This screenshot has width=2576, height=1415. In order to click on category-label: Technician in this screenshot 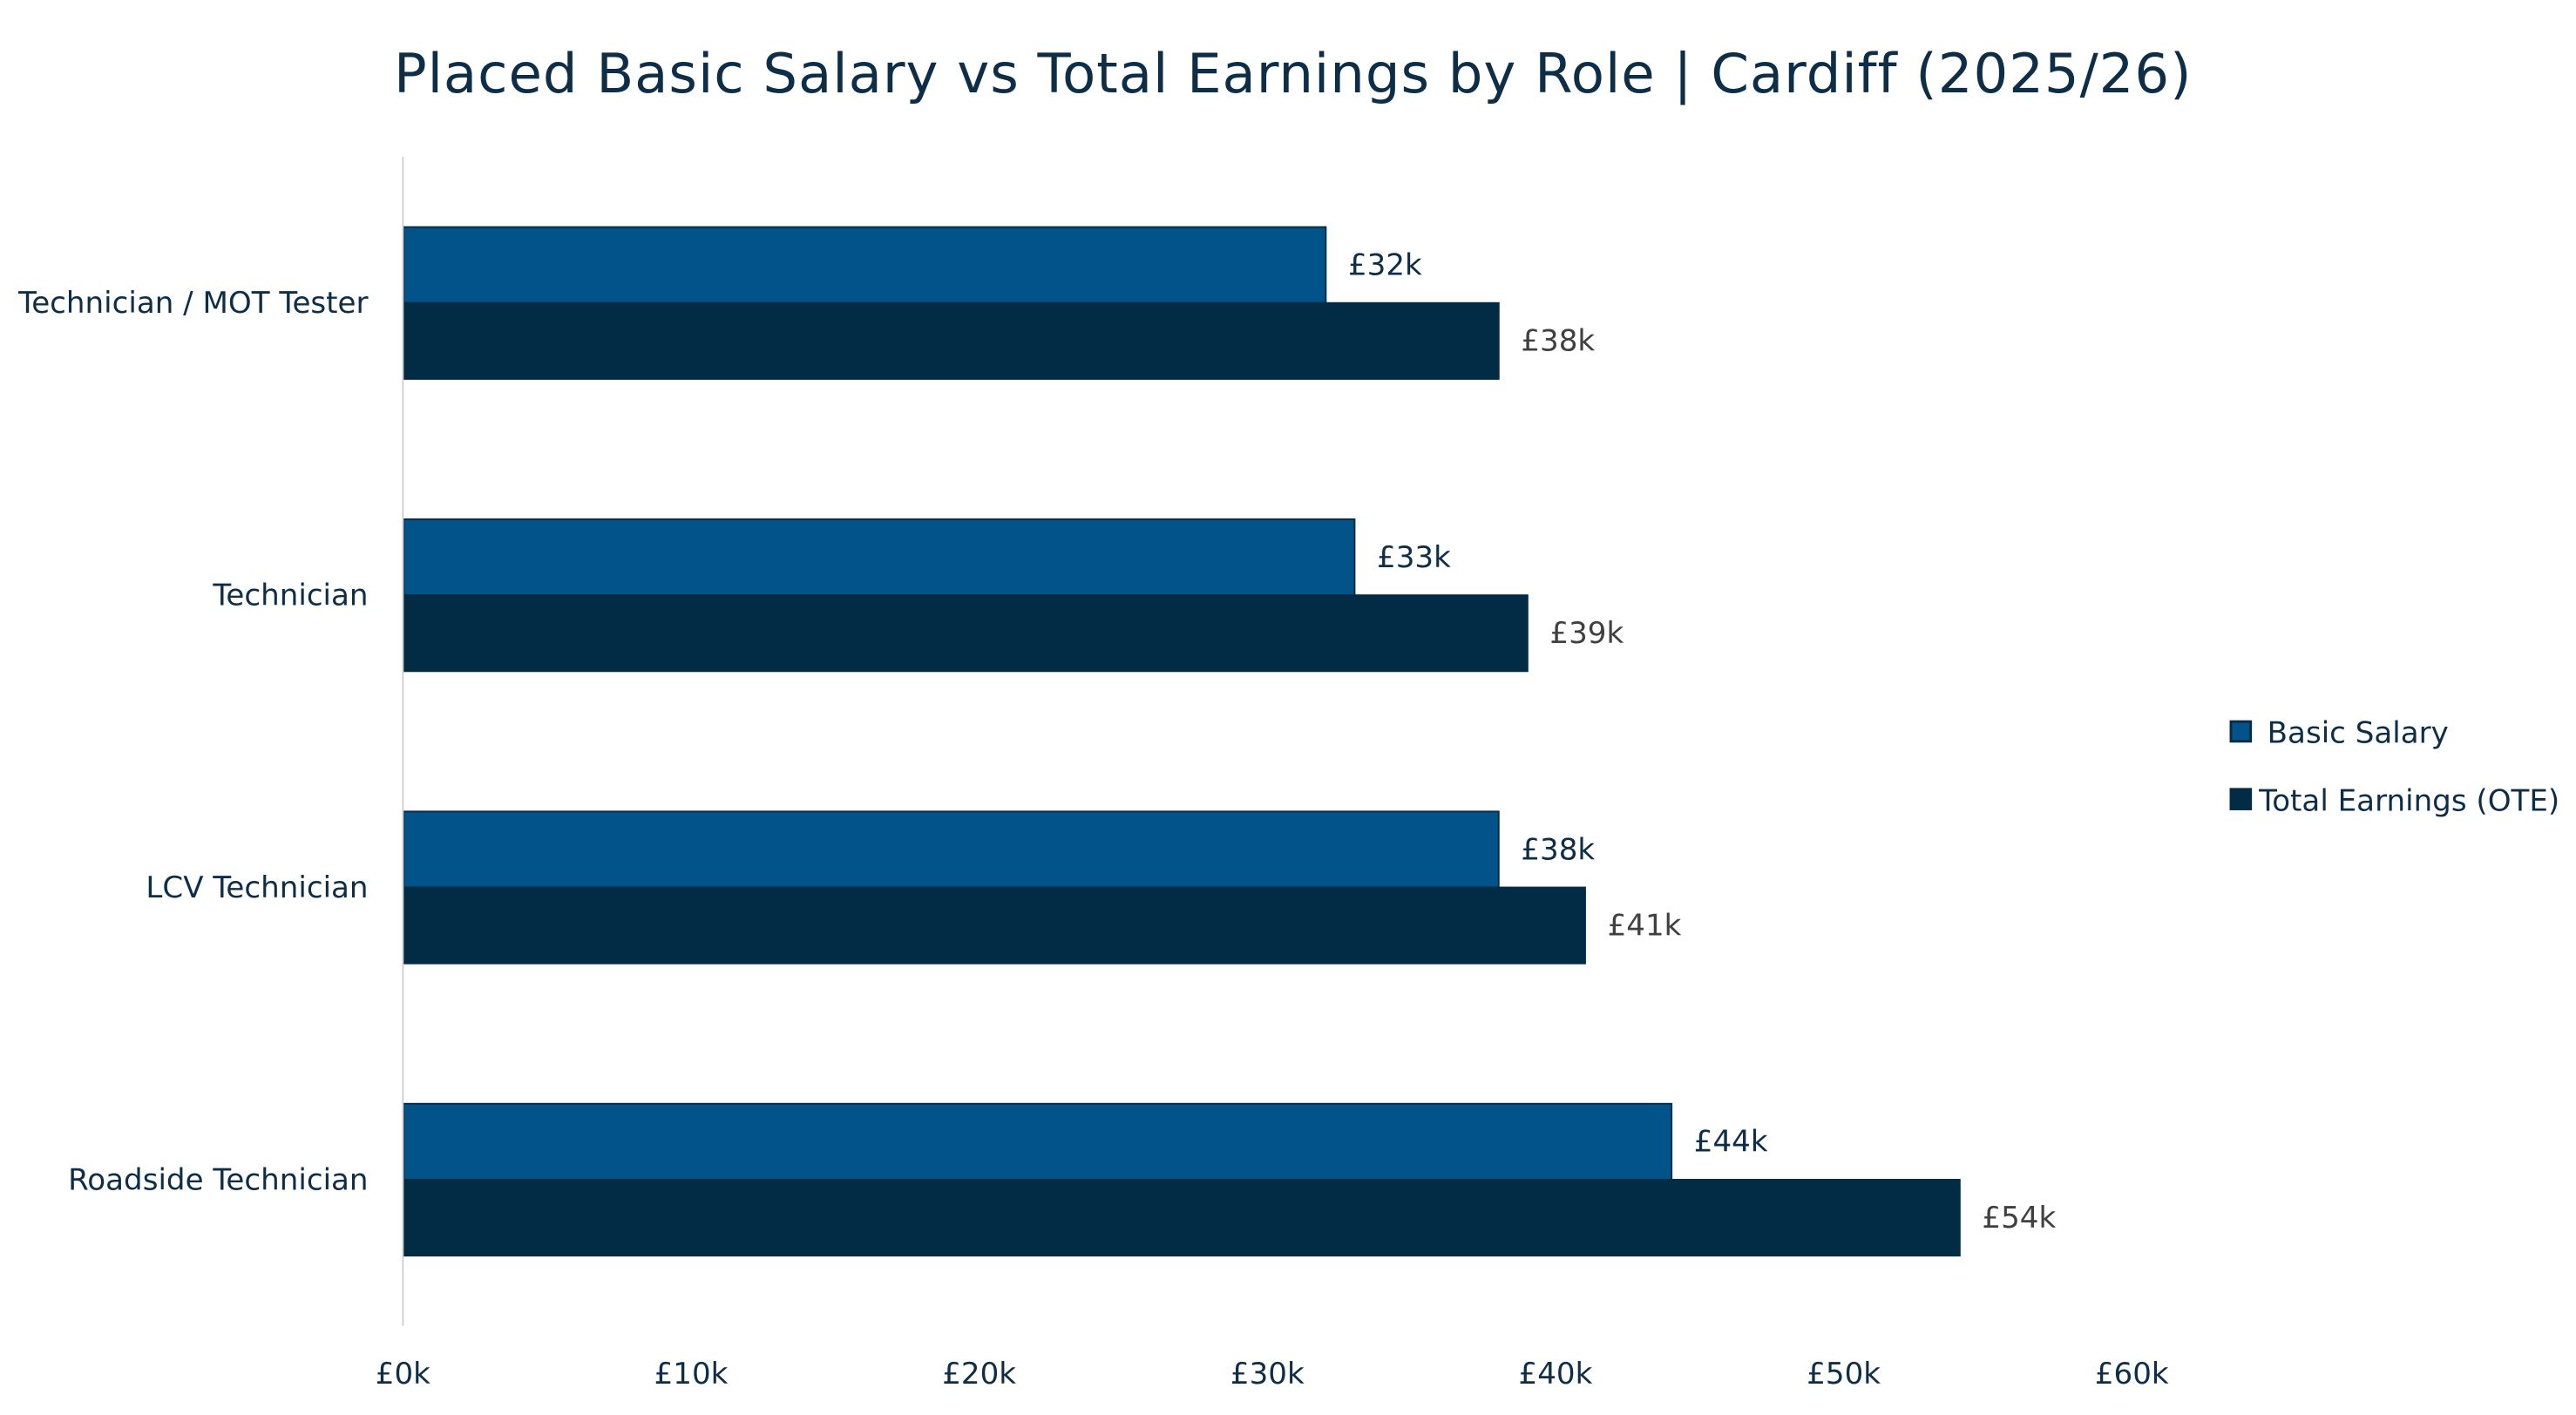, I will do `click(290, 596)`.